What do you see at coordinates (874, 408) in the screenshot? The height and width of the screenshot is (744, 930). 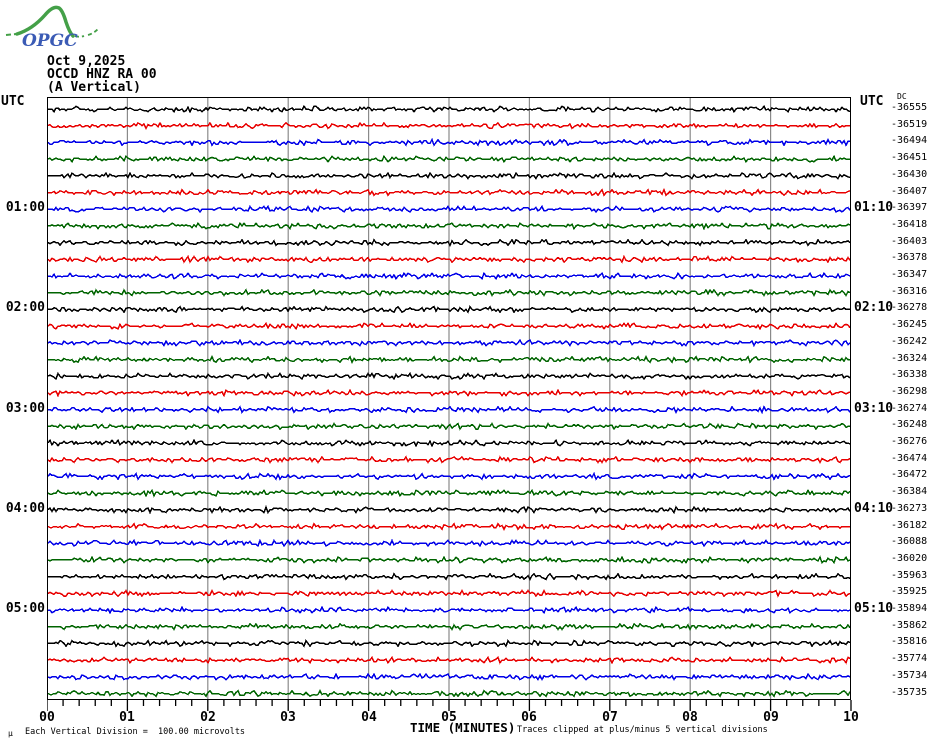 I see `right-hour-label: 03:10` at bounding box center [874, 408].